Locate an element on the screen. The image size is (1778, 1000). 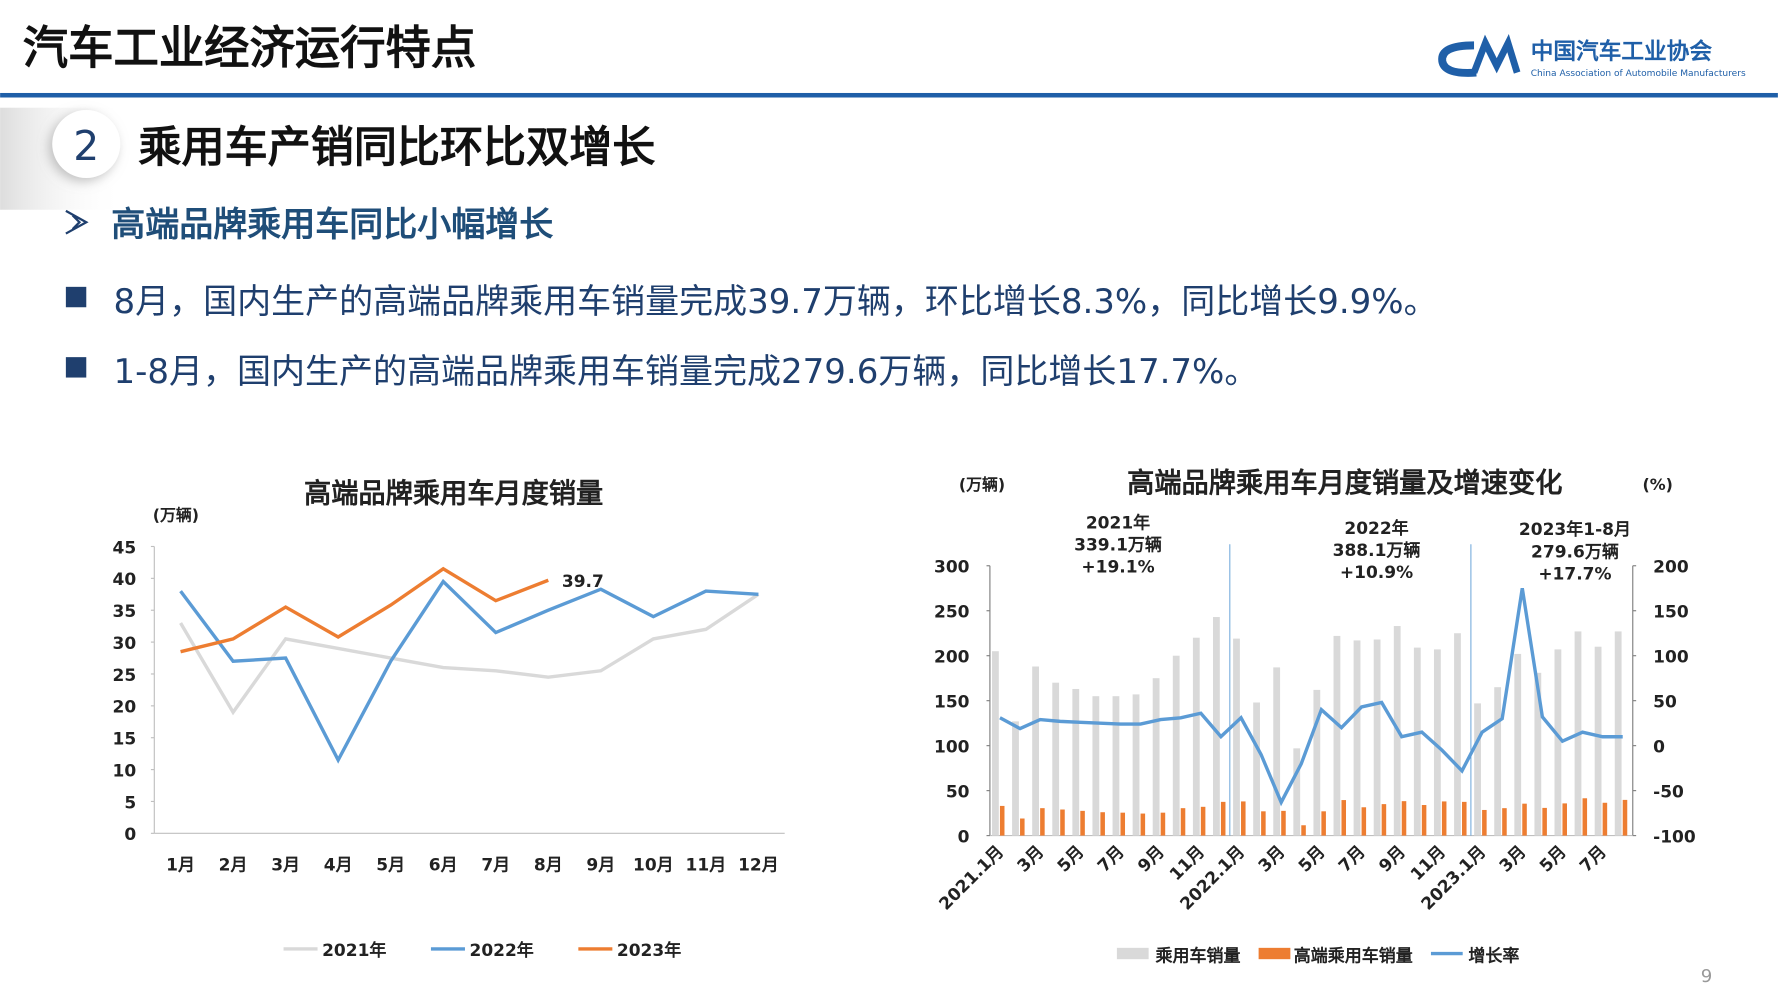
logo-mark is located at coordinates (1457, 59).